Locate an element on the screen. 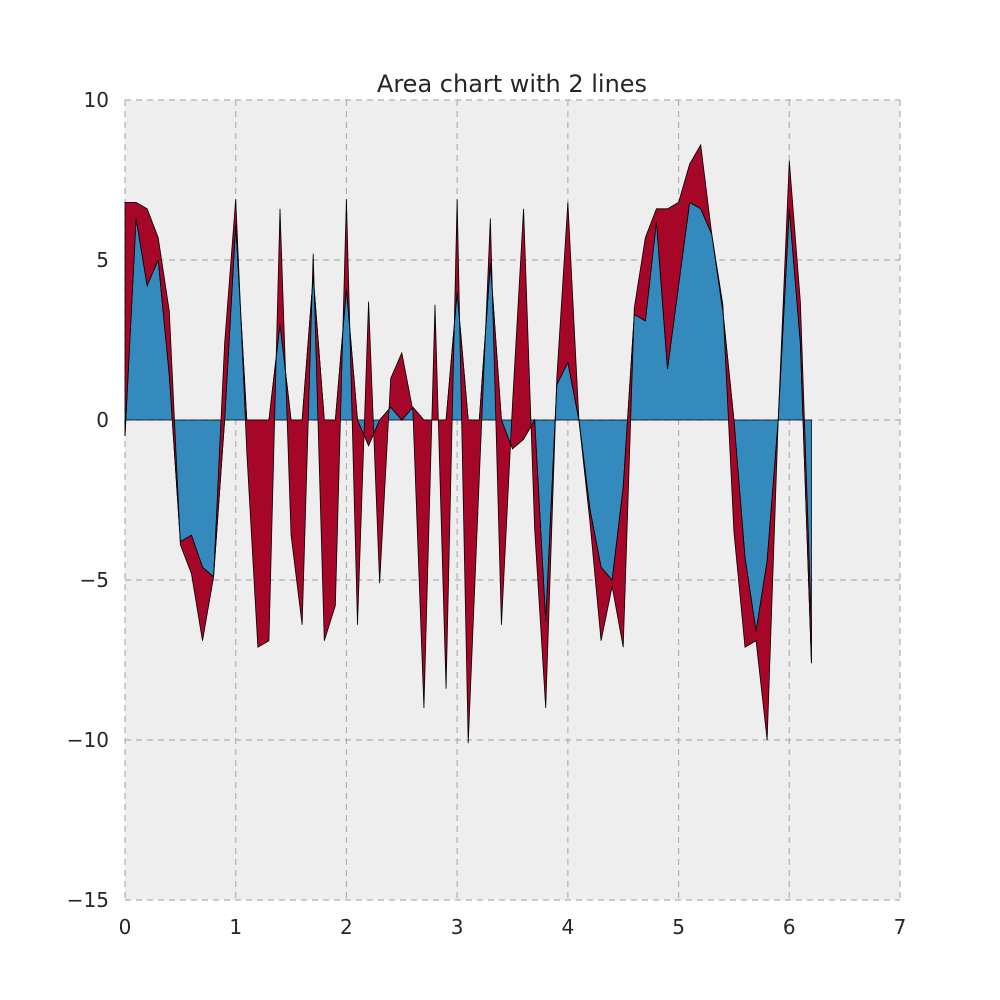 Image resolution: width=1000 pixels, height=1000 pixels. y-tick-label: 10 is located at coordinates (96, 100).